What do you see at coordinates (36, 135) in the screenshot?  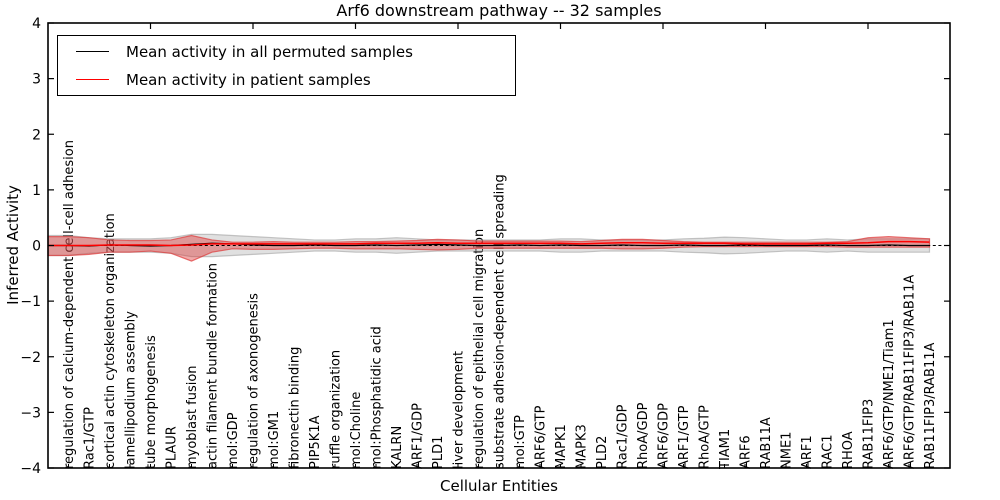 I see `y-tick-label: 2` at bounding box center [36, 135].